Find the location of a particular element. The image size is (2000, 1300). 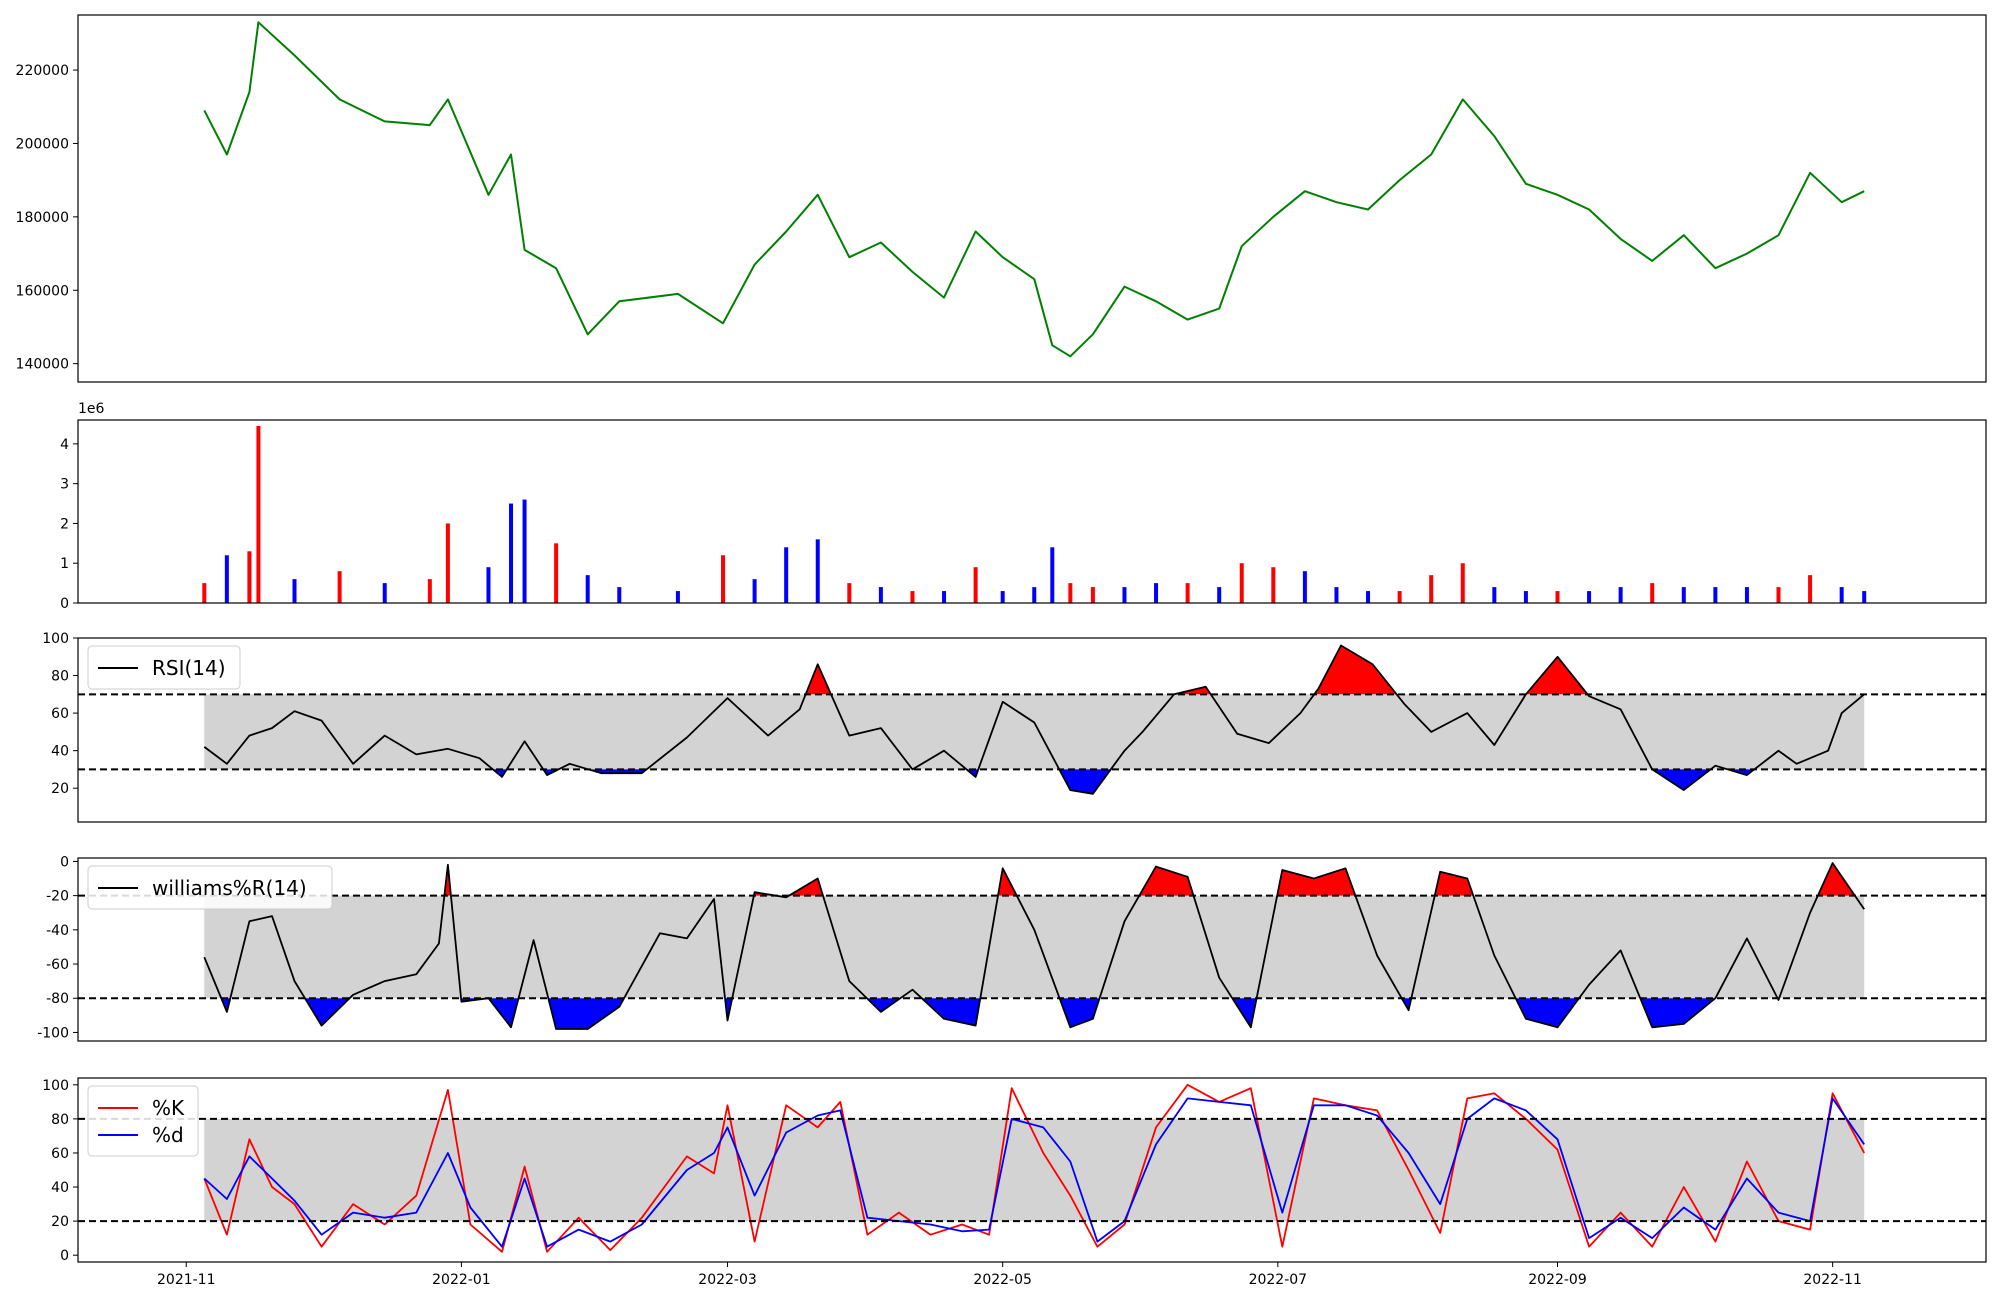

d-line is located at coordinates (1034, 1172).